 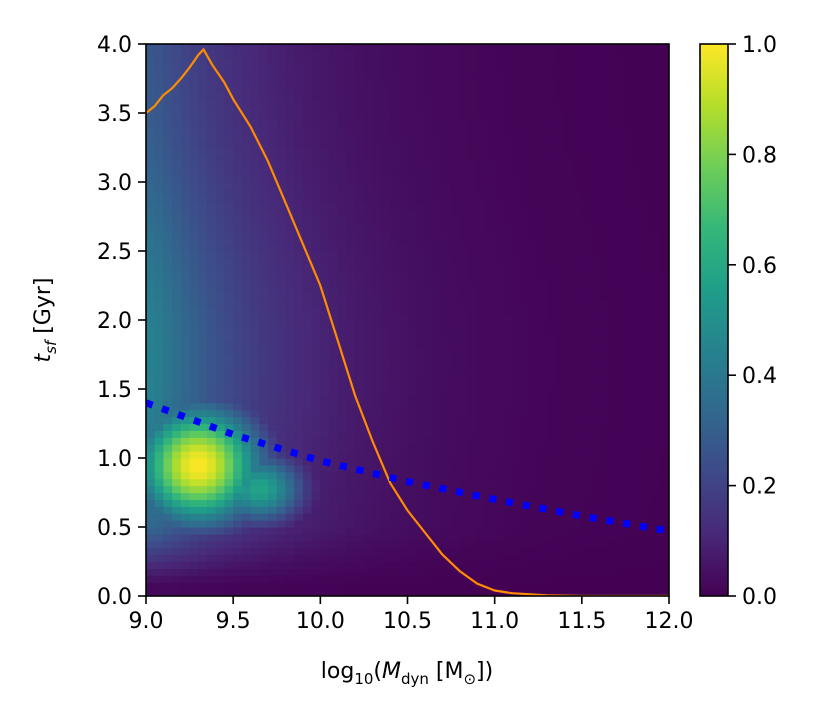 I want to click on x-tick-label: 9.5, so click(x=233, y=621).